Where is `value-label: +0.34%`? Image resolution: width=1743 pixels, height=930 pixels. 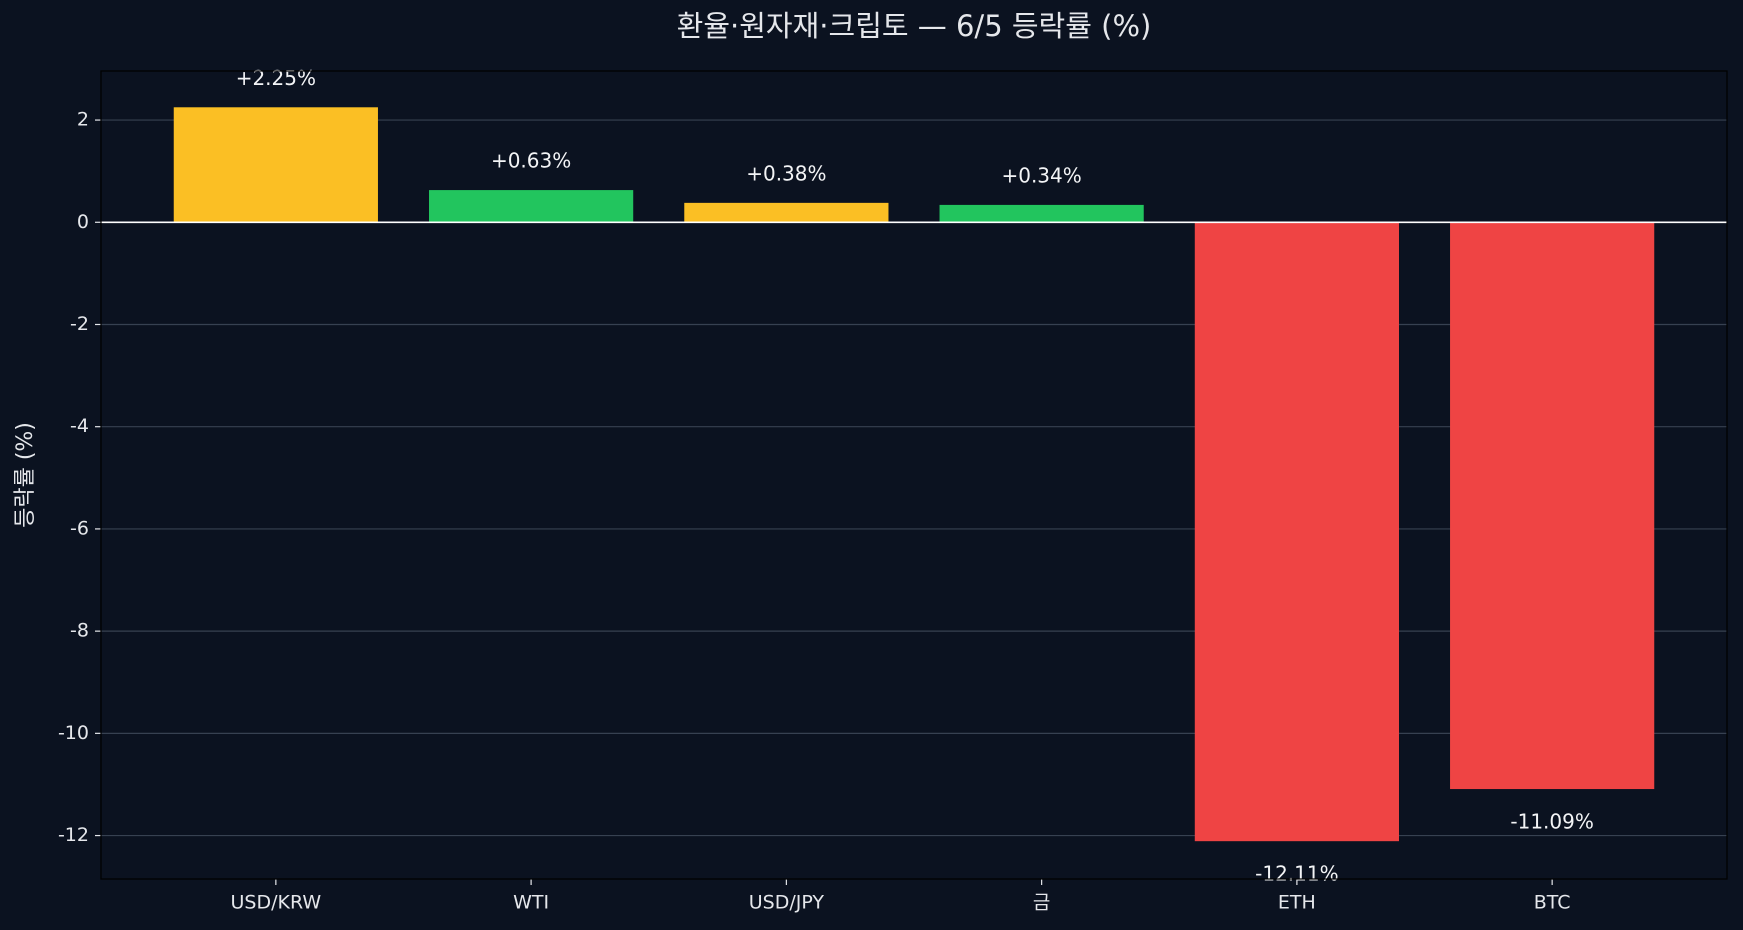
value-label: +0.34% is located at coordinates (1041, 175).